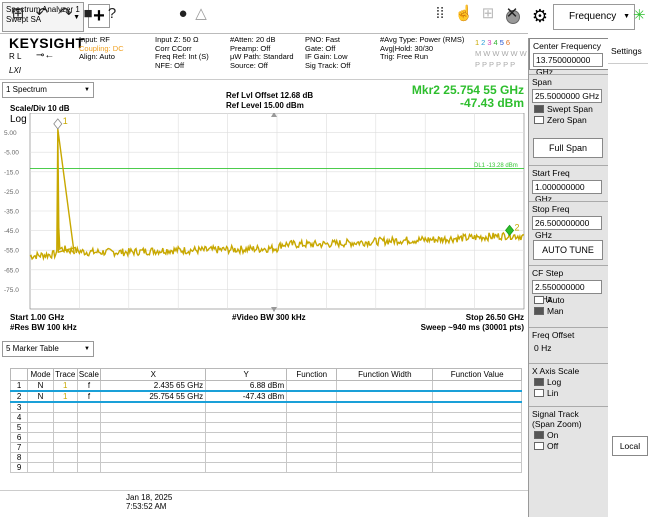  I want to click on table-row: 2 N 1 f 25.754 55 GHz -47.43 dBm, so click(265, 396).